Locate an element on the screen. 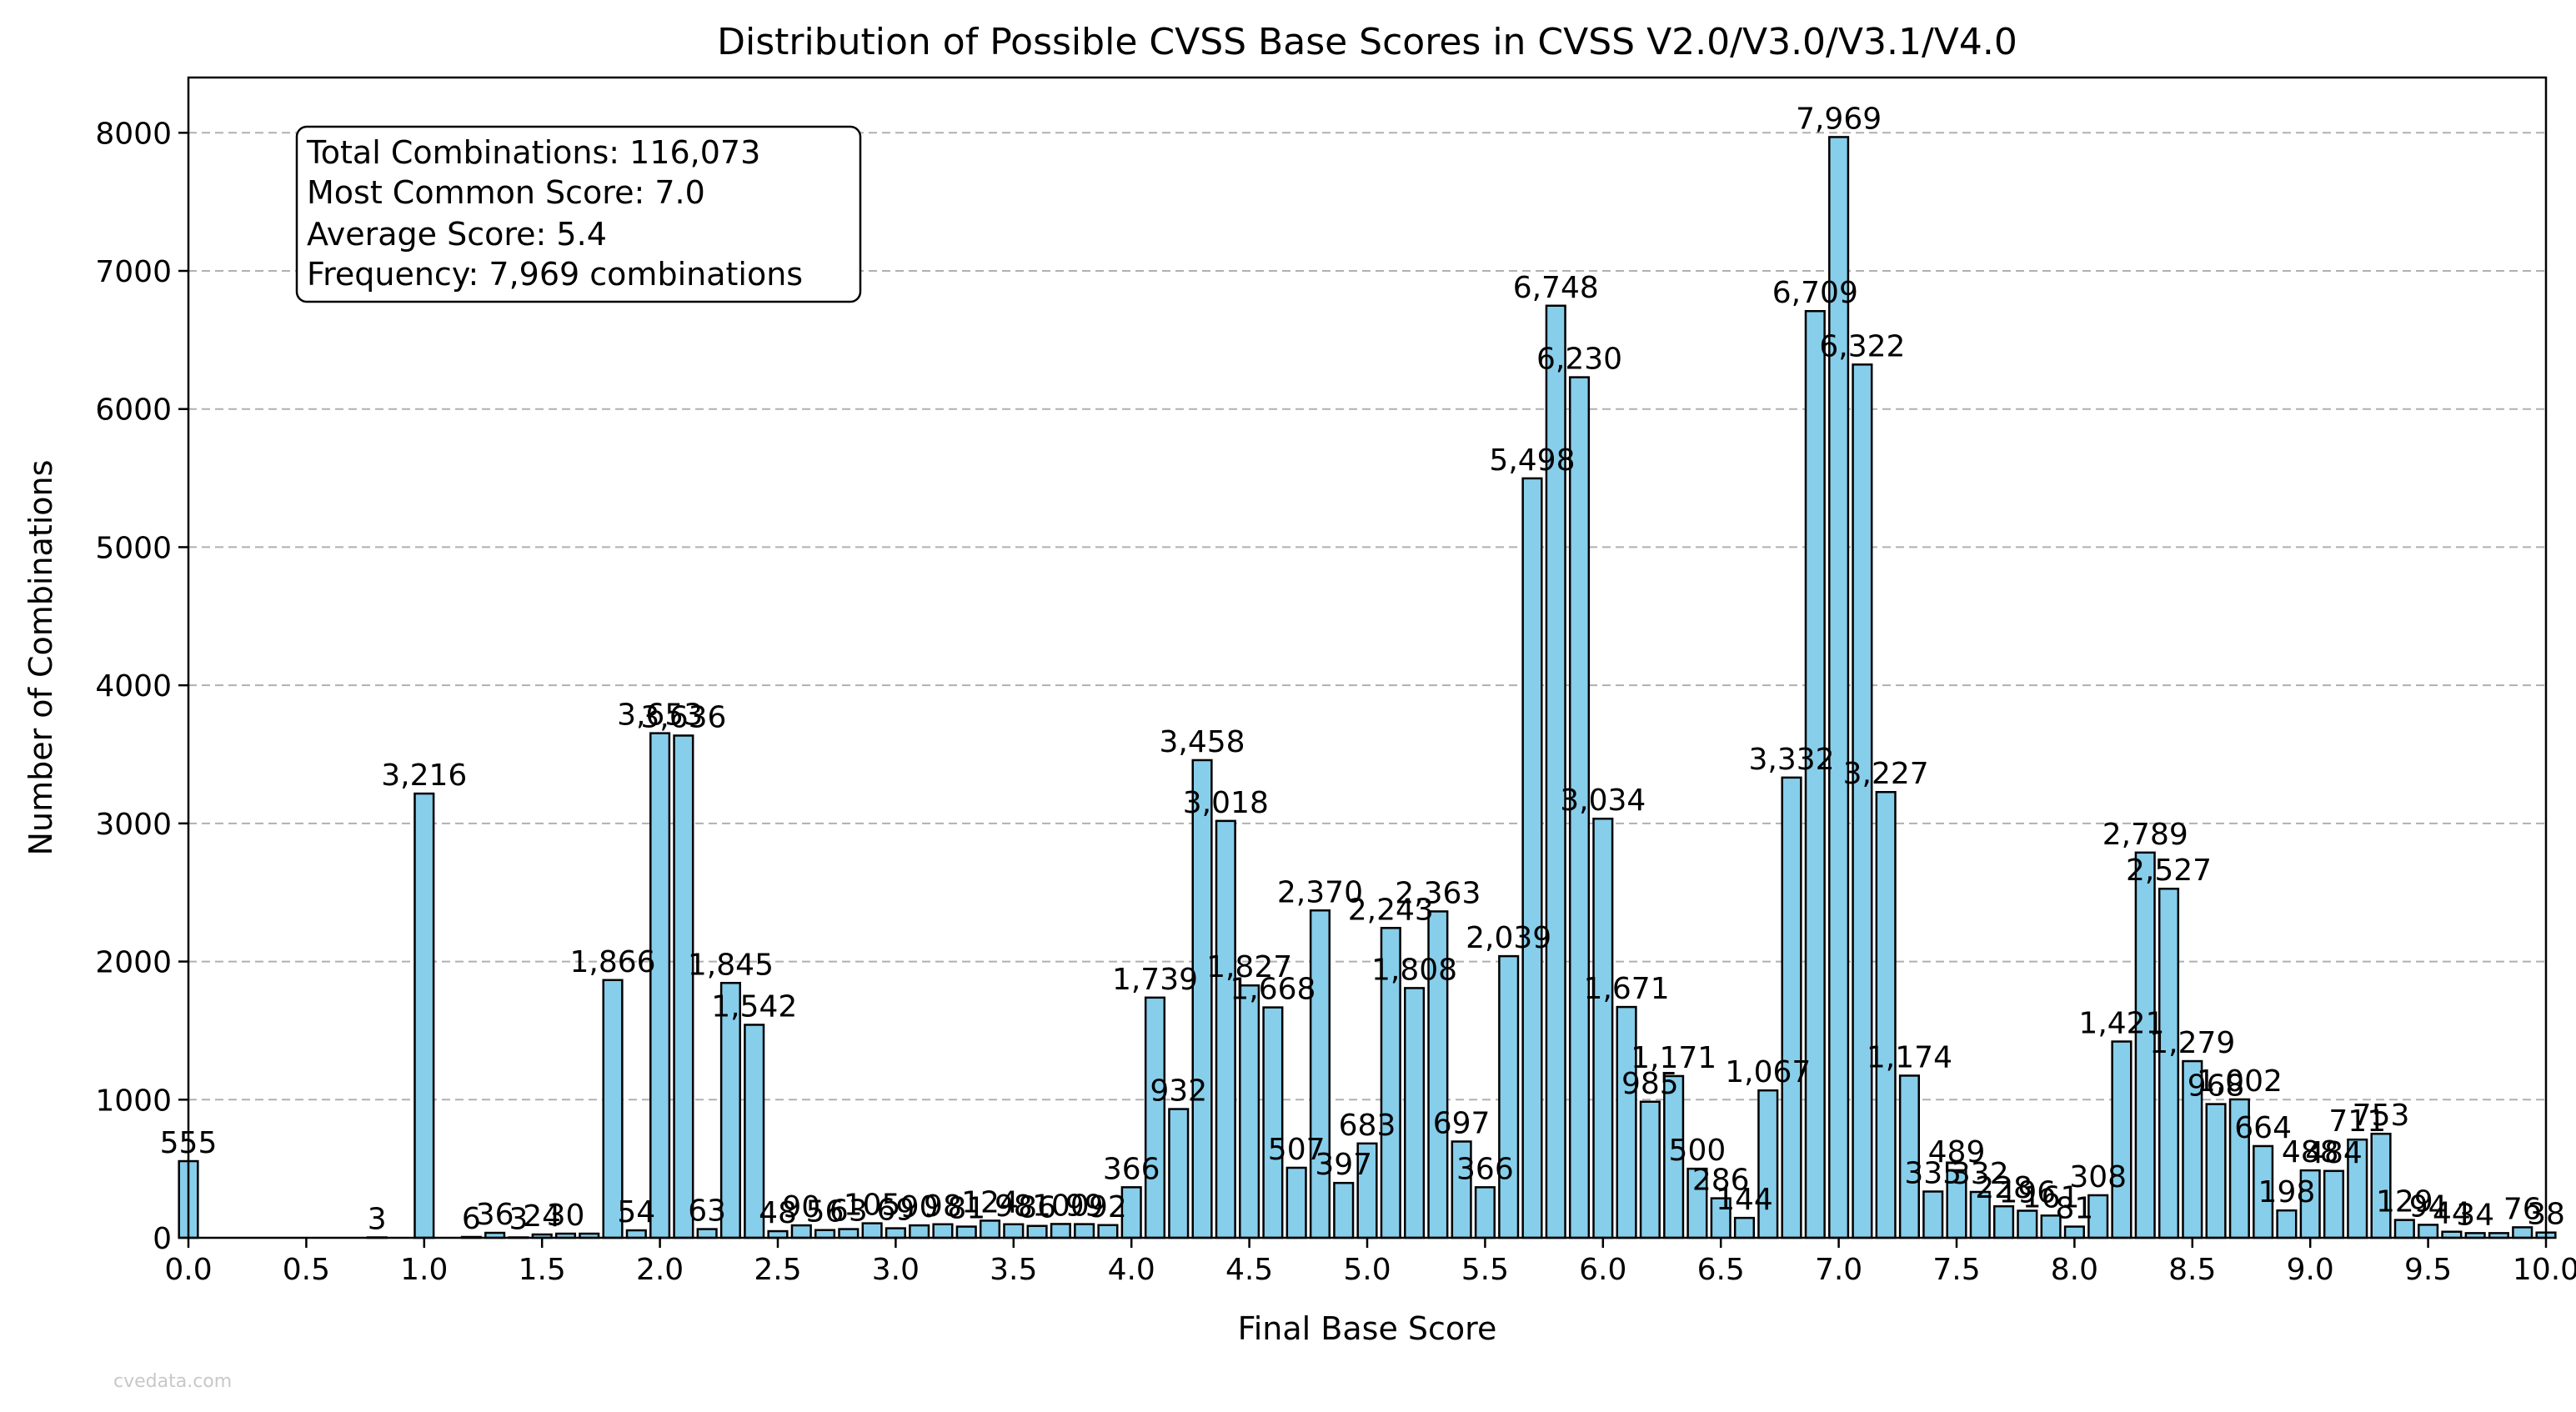 Image resolution: width=2576 pixels, height=1412 pixels. bar-value-label: 3,227 is located at coordinates (1886, 774).